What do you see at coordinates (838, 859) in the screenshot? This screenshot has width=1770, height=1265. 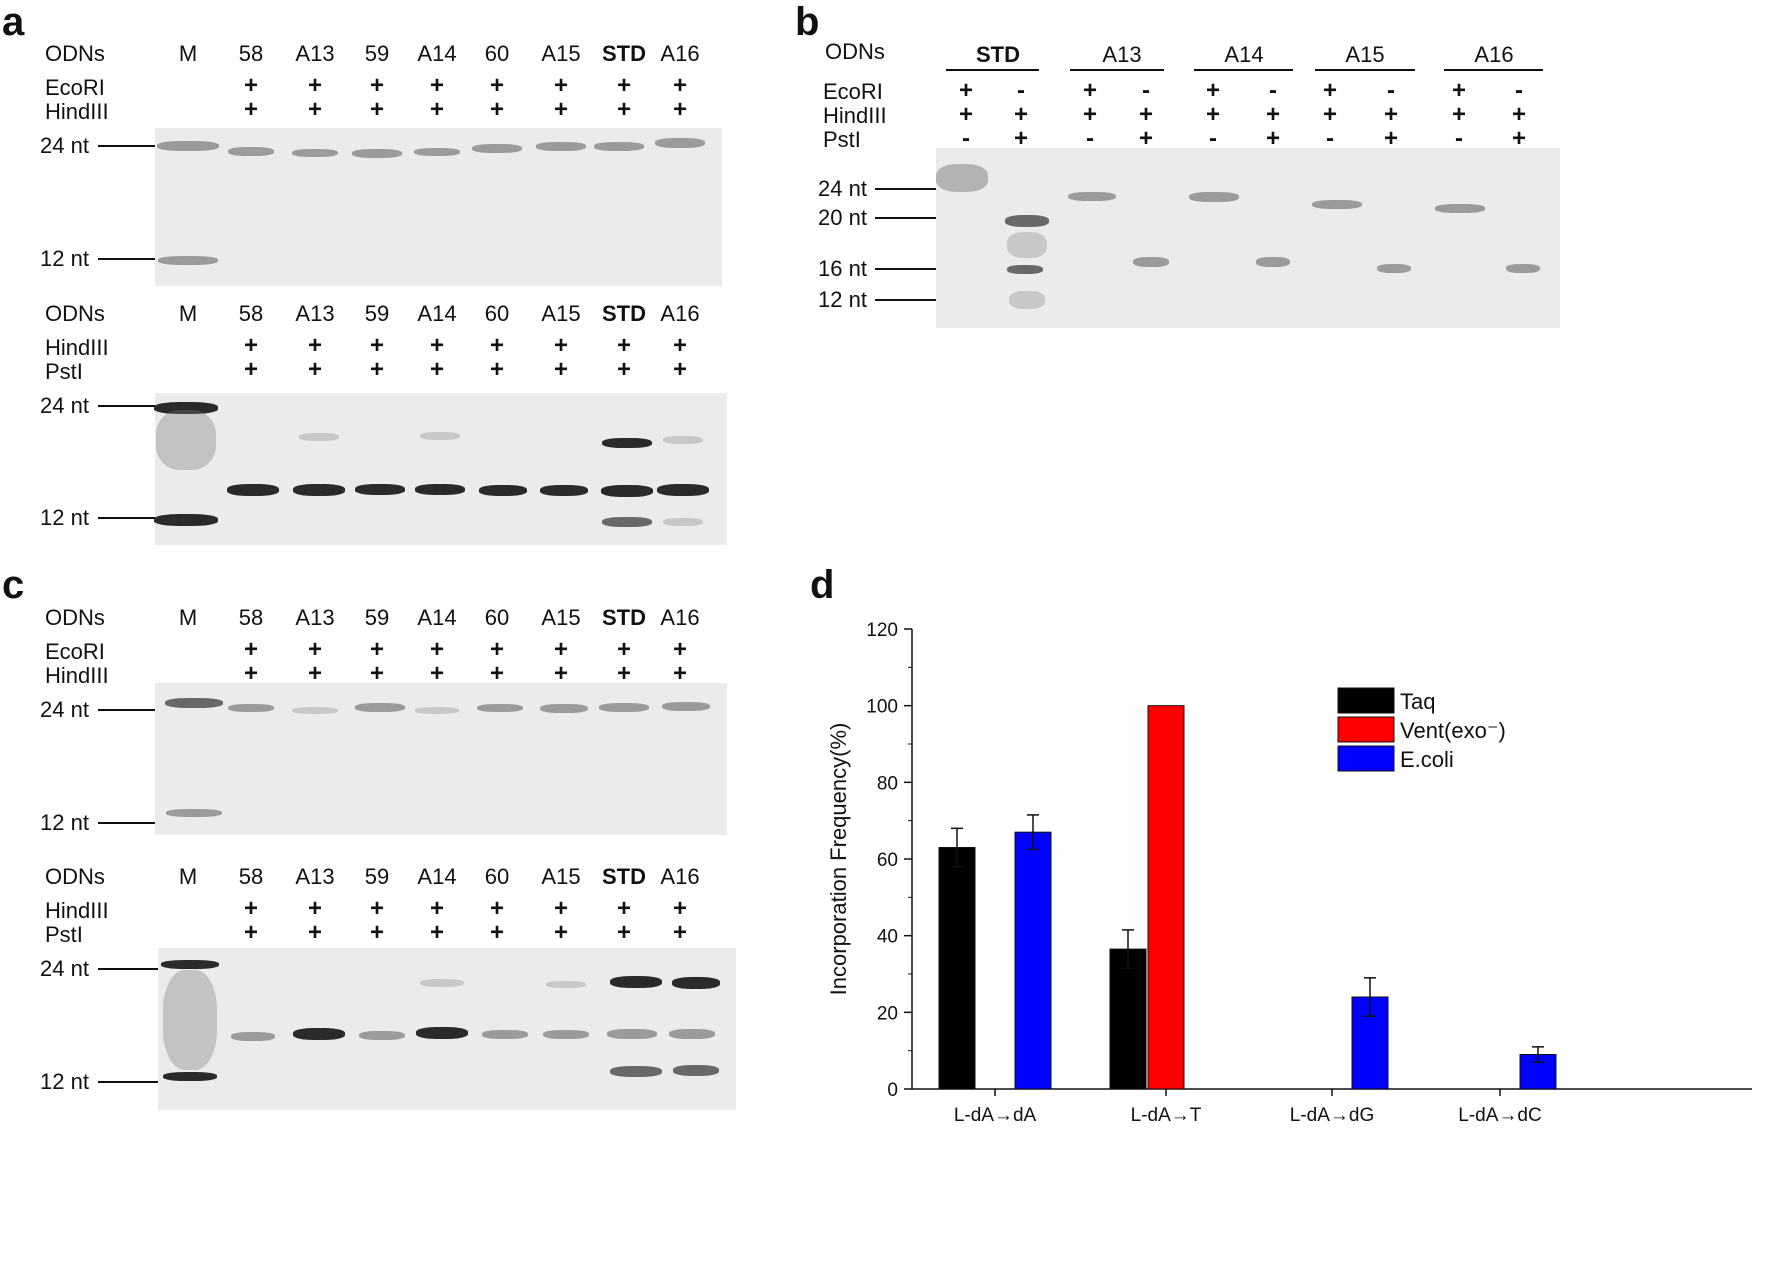 I see `y-axis-label: Incorporation Frequency(%)` at bounding box center [838, 859].